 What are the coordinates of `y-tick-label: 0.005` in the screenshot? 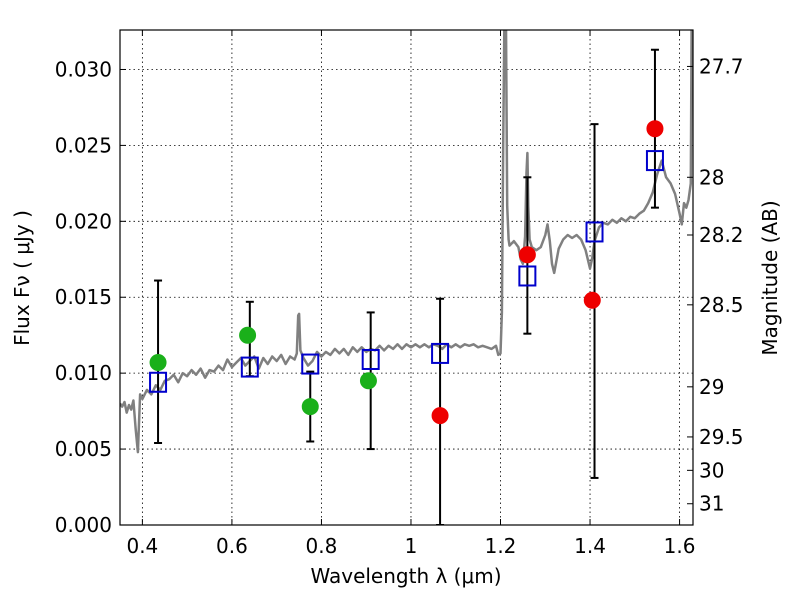 It's located at (83, 449).